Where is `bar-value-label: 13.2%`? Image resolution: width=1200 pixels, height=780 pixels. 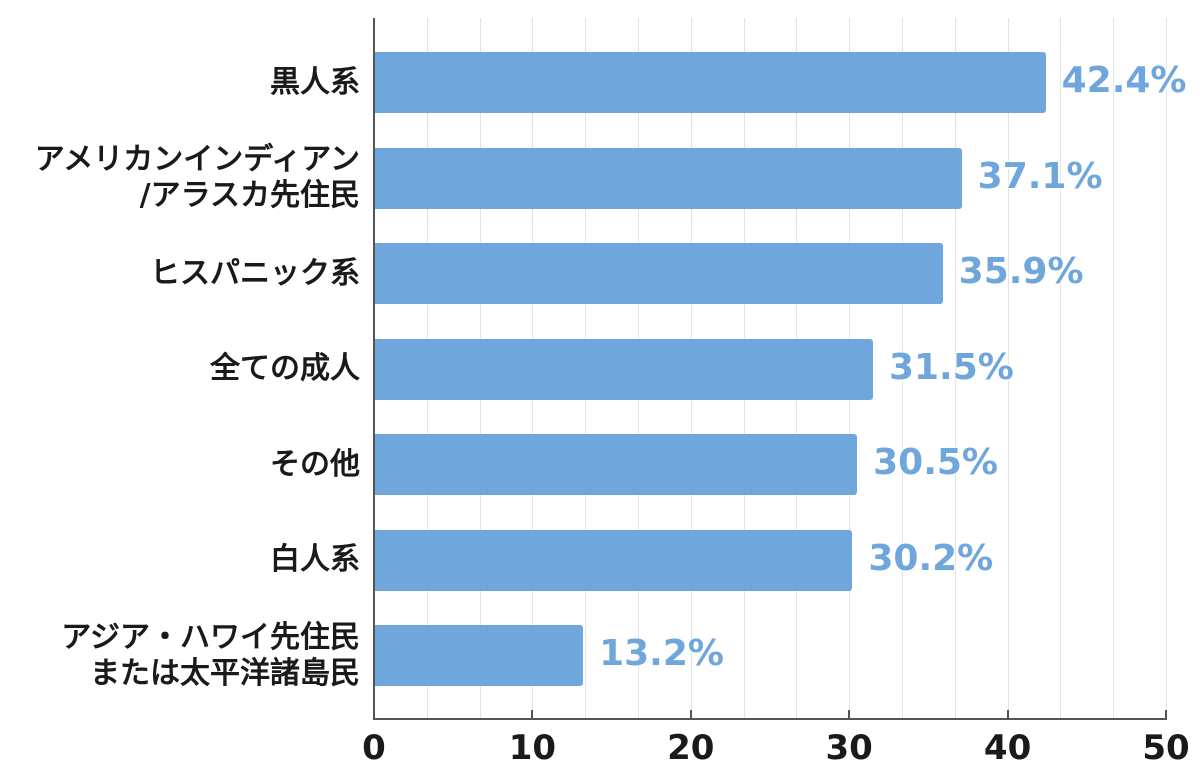 bar-value-label: 13.2% is located at coordinates (661, 653).